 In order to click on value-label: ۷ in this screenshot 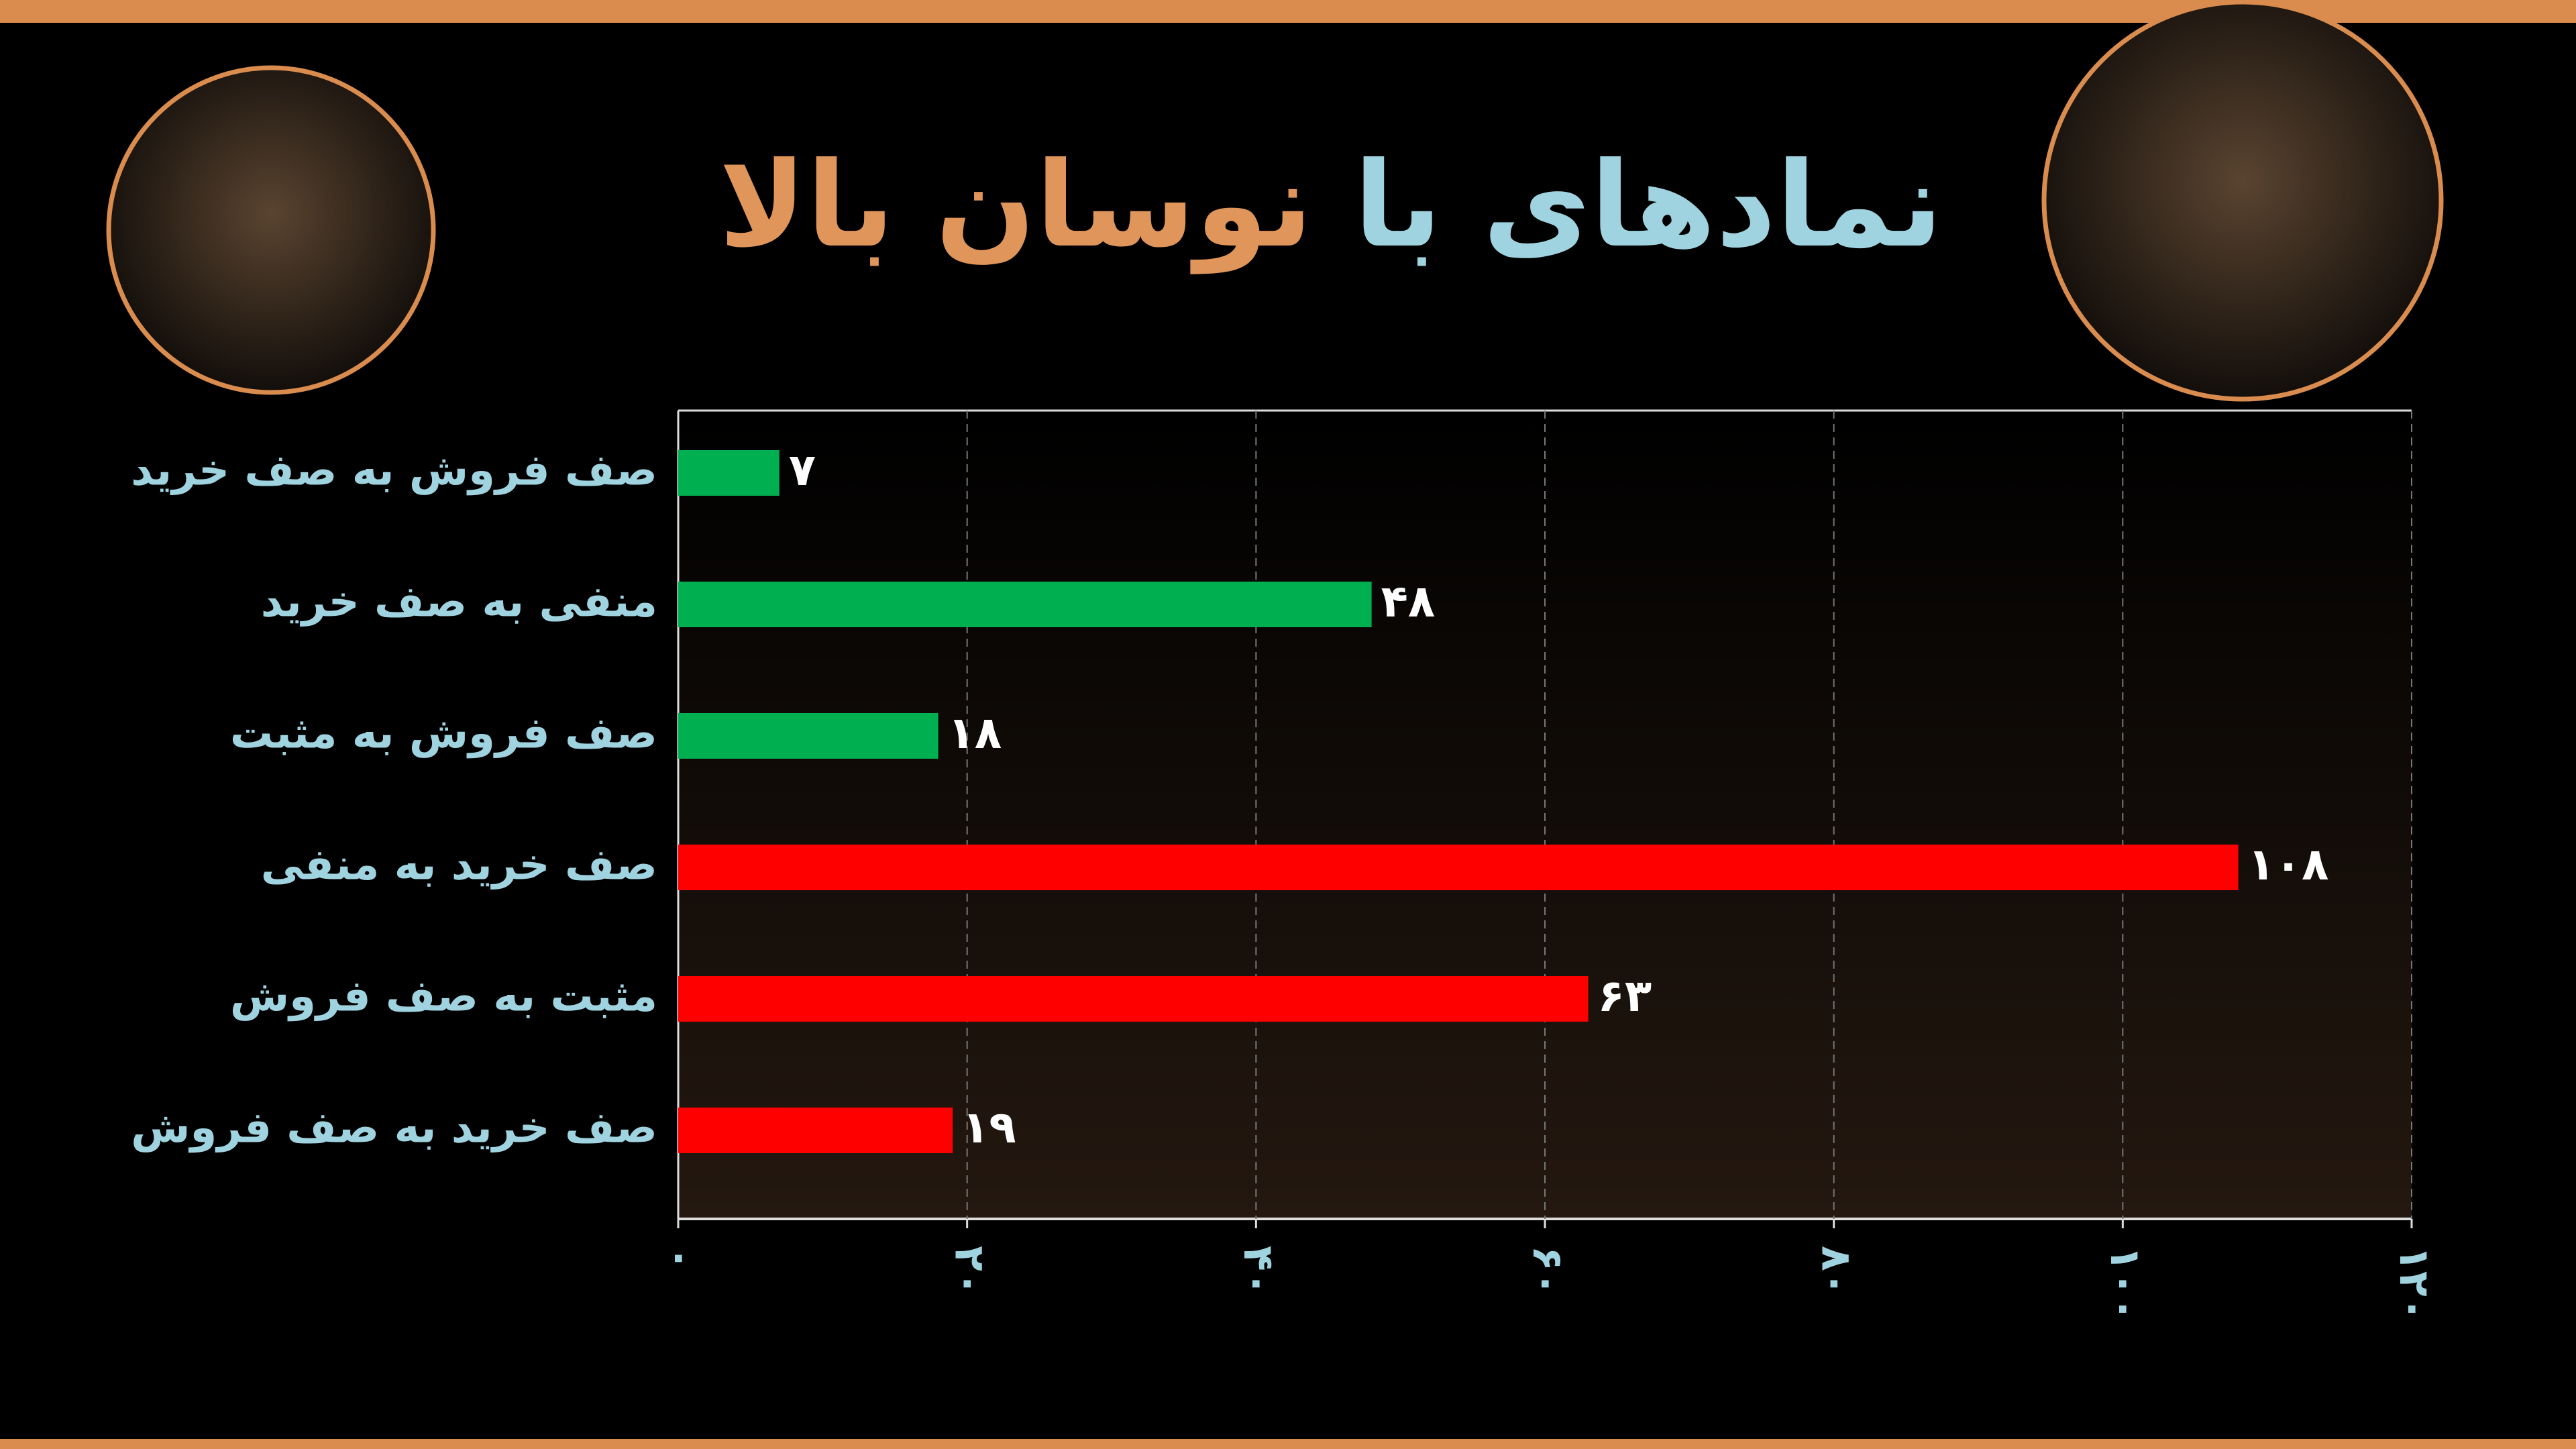, I will do `click(802, 470)`.